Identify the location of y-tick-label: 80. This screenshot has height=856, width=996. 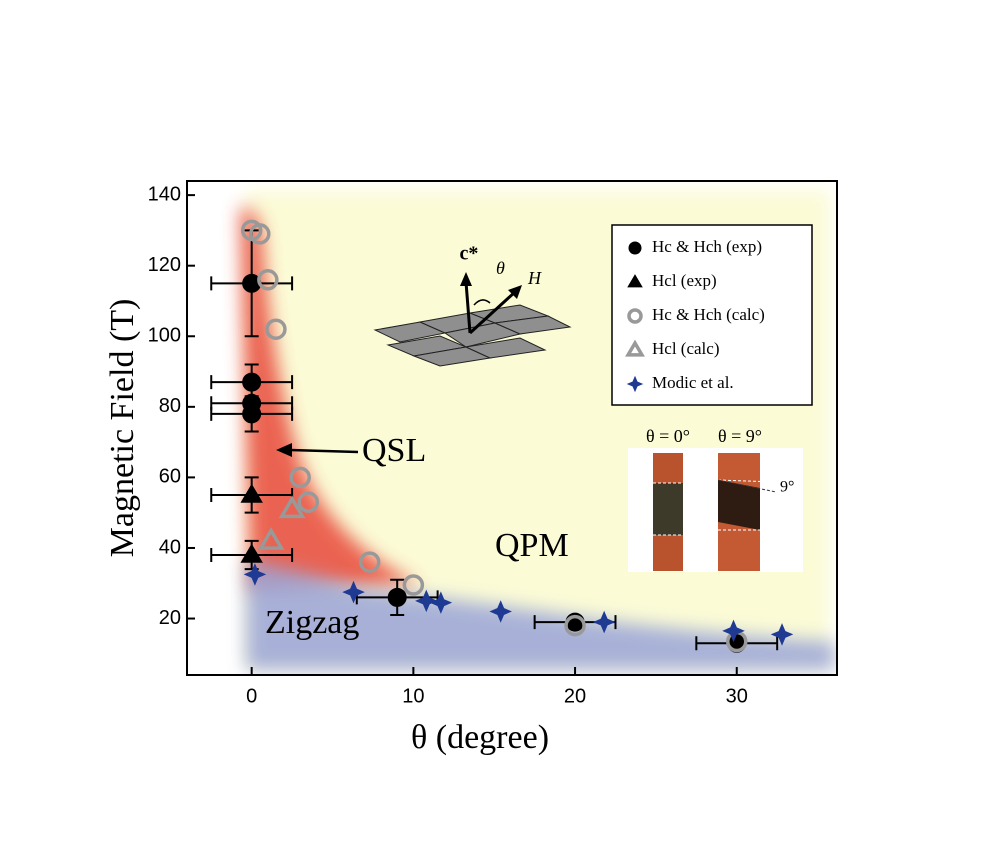
(170, 406).